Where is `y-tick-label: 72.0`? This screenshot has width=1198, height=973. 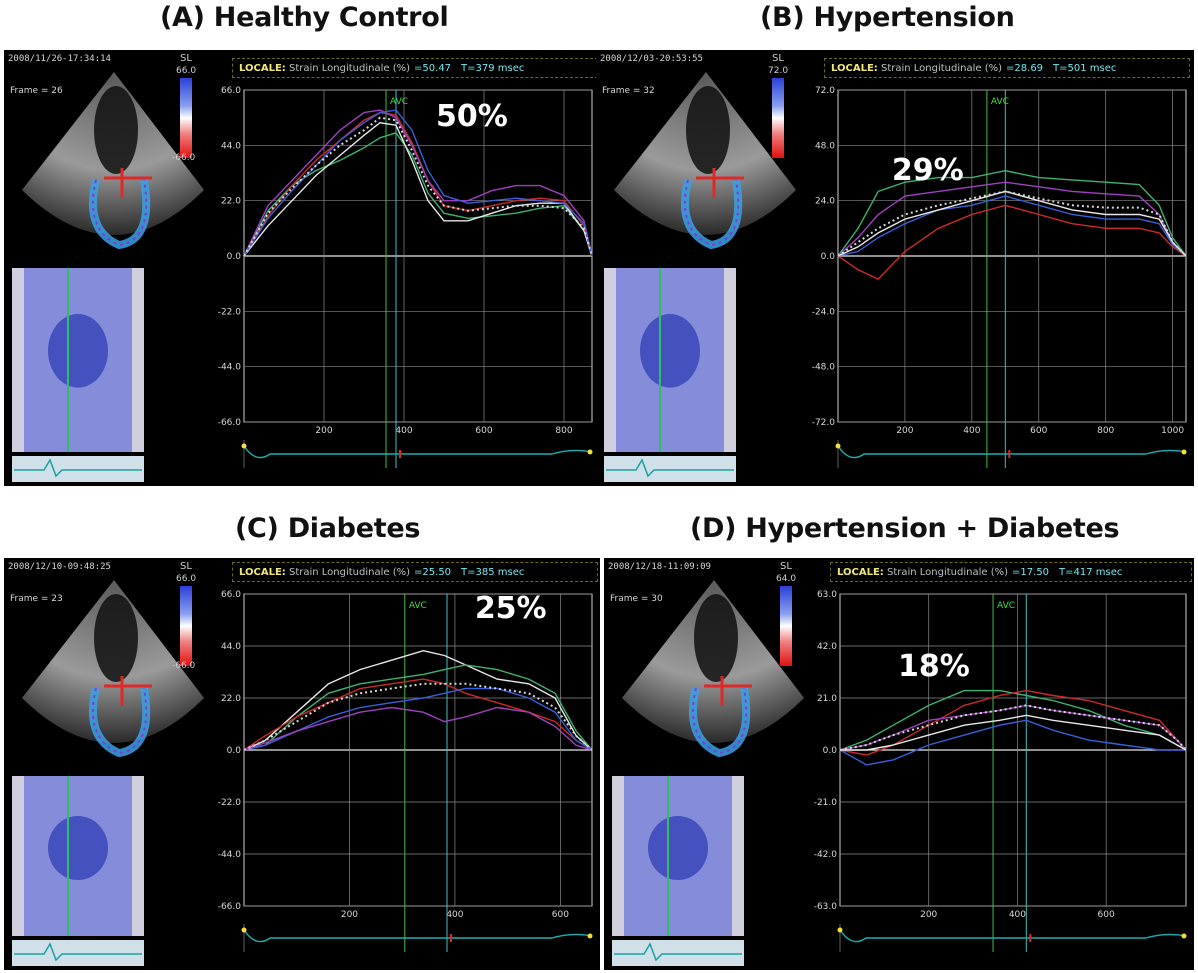
y-tick-label: 72.0 is located at coordinates (825, 91).